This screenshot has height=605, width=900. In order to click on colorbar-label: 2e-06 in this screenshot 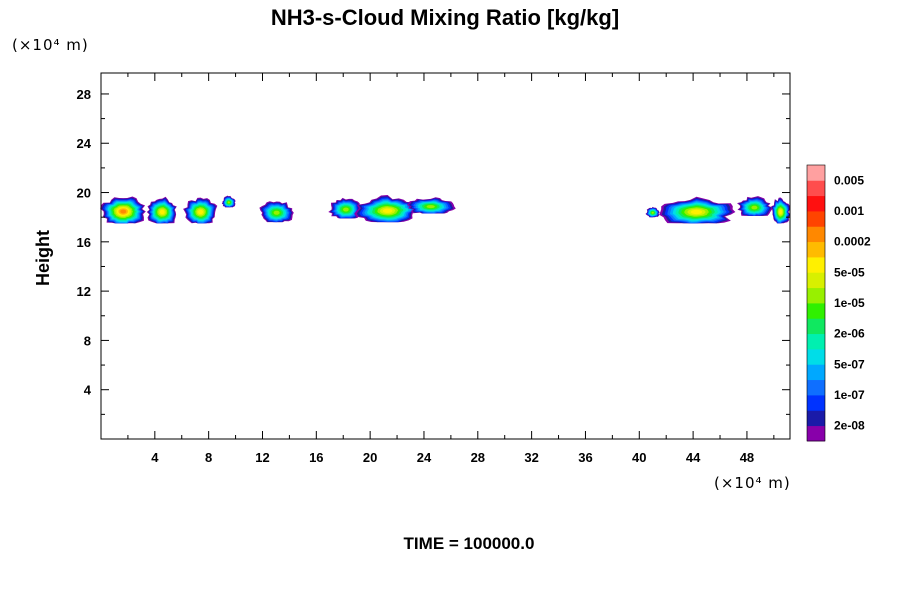, I will do `click(849, 334)`.